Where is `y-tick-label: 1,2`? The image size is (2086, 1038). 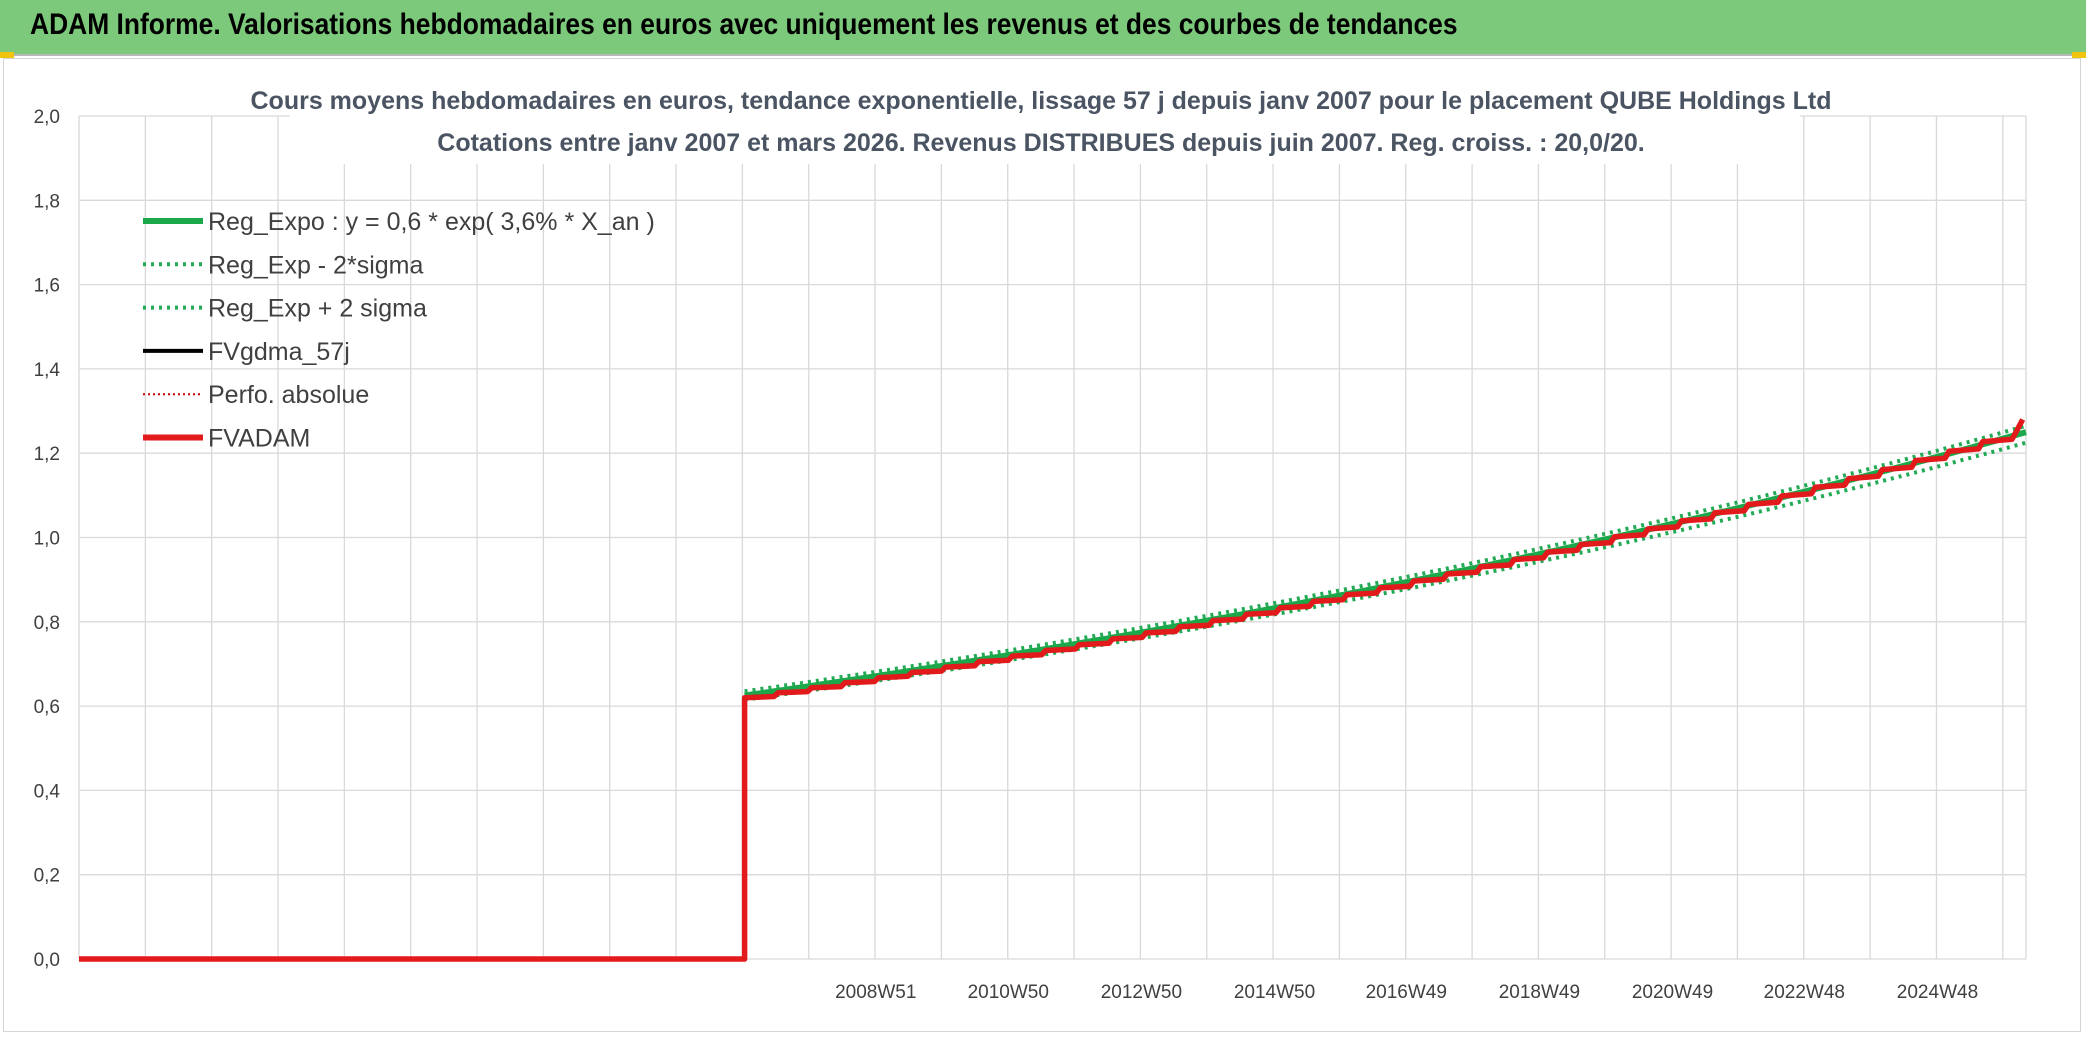
y-tick-label: 1,2 is located at coordinates (47, 454).